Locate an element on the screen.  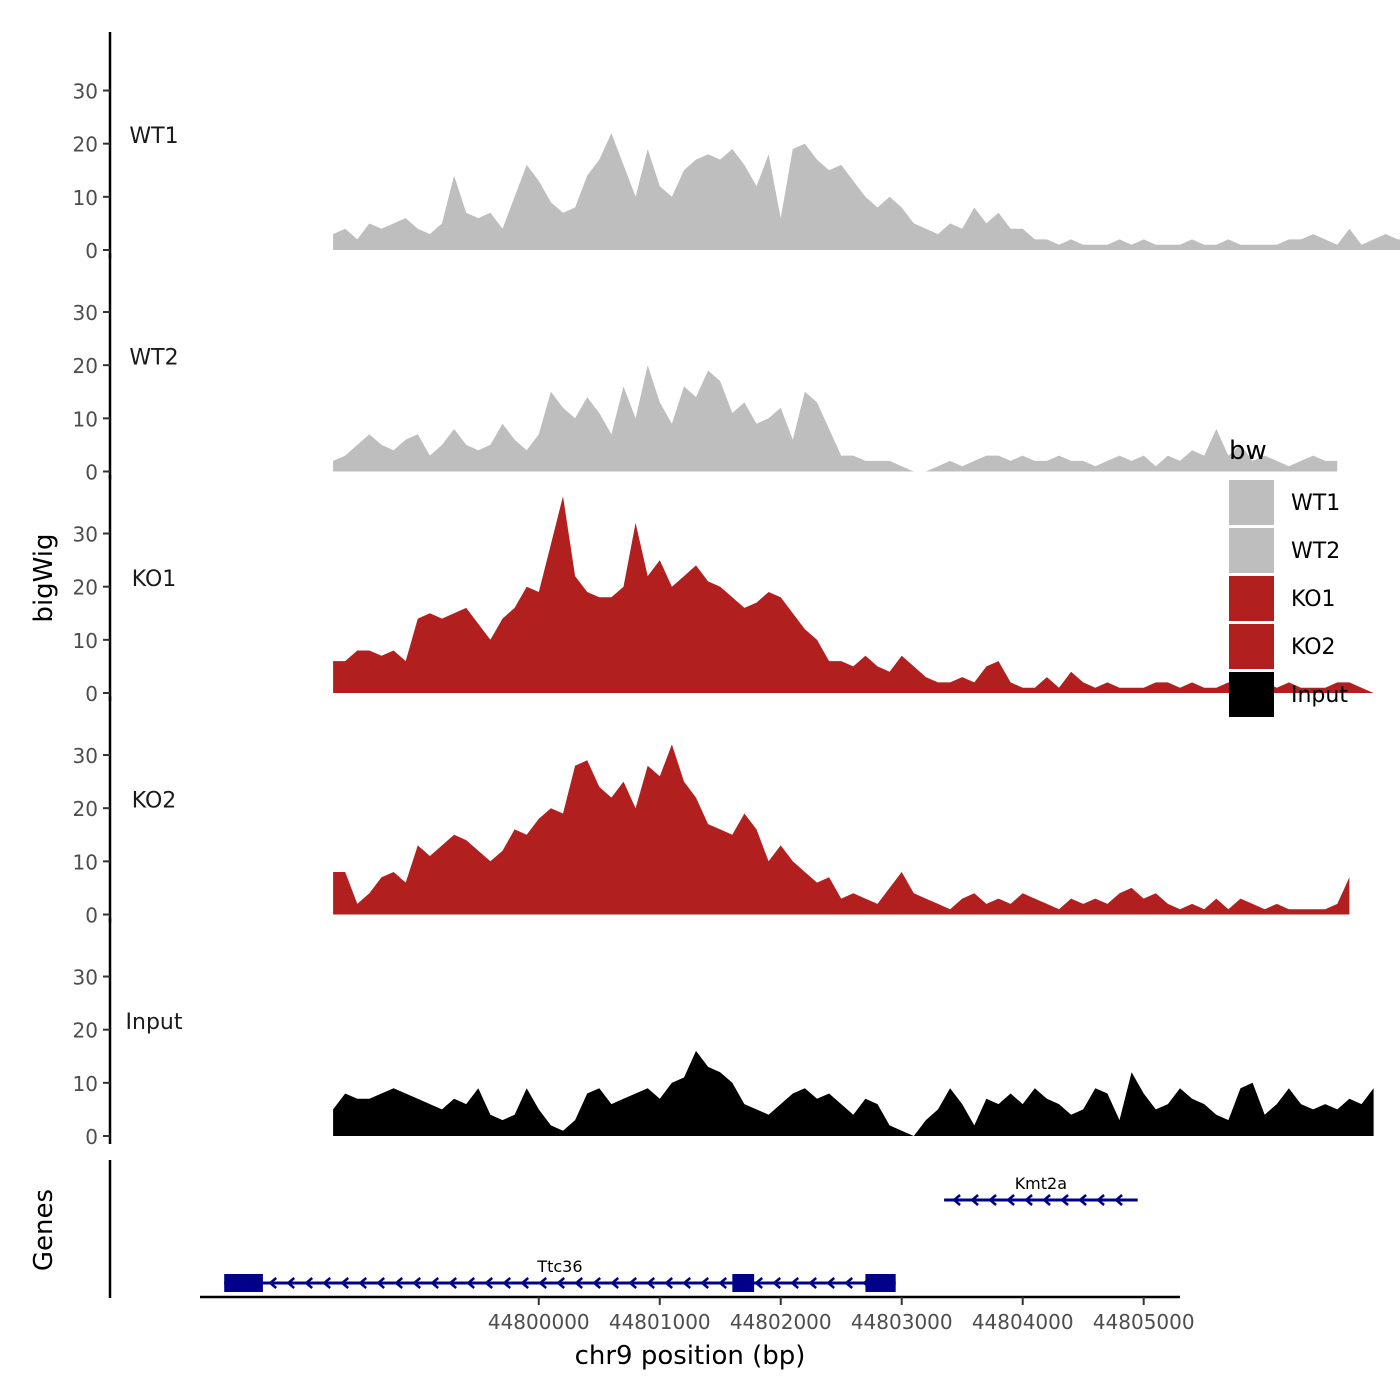
legend-key-ko1 is located at coordinates (1251, 598).